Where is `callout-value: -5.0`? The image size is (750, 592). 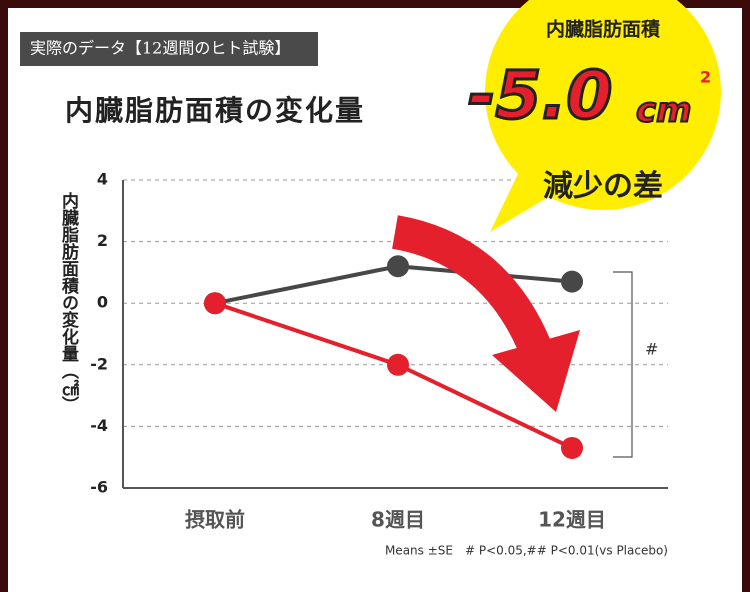
callout-value: -5.0 is located at coordinates (540, 95).